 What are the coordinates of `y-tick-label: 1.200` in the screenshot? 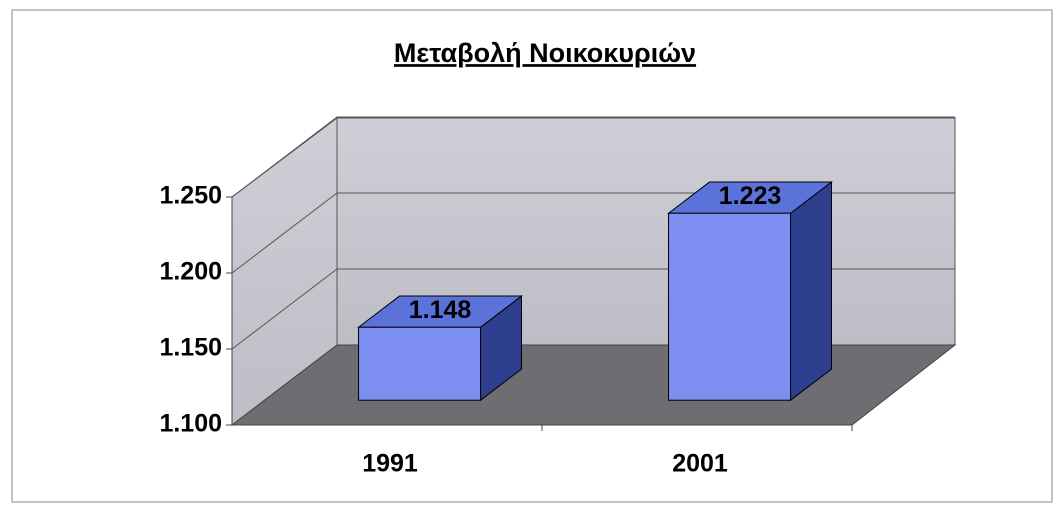 It's located at (190, 272).